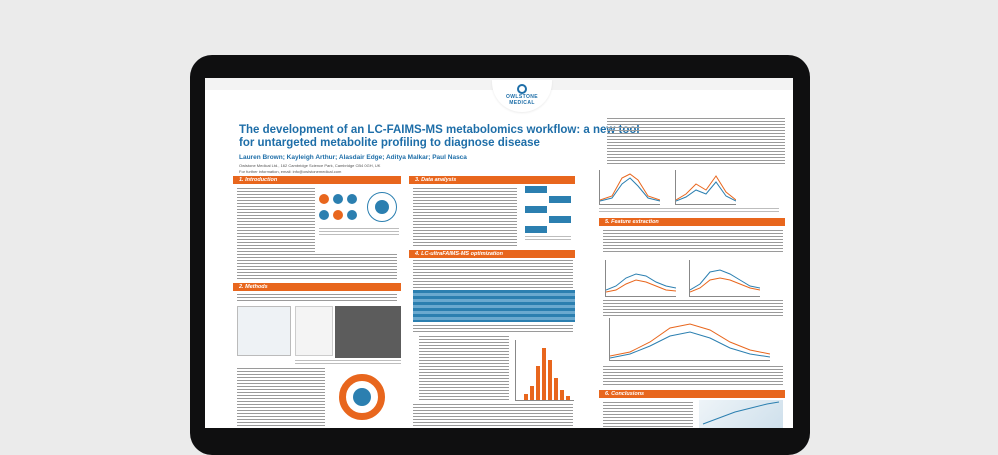  Describe the element at coordinates (522, 103) in the screenshot. I see `logo-text-line2: MEDICAL` at that location.